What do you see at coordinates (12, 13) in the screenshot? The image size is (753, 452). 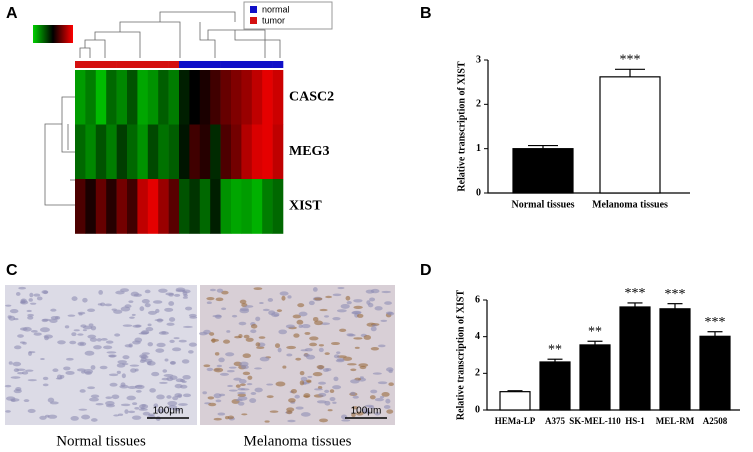 I see `panel-label: A` at bounding box center [12, 13].